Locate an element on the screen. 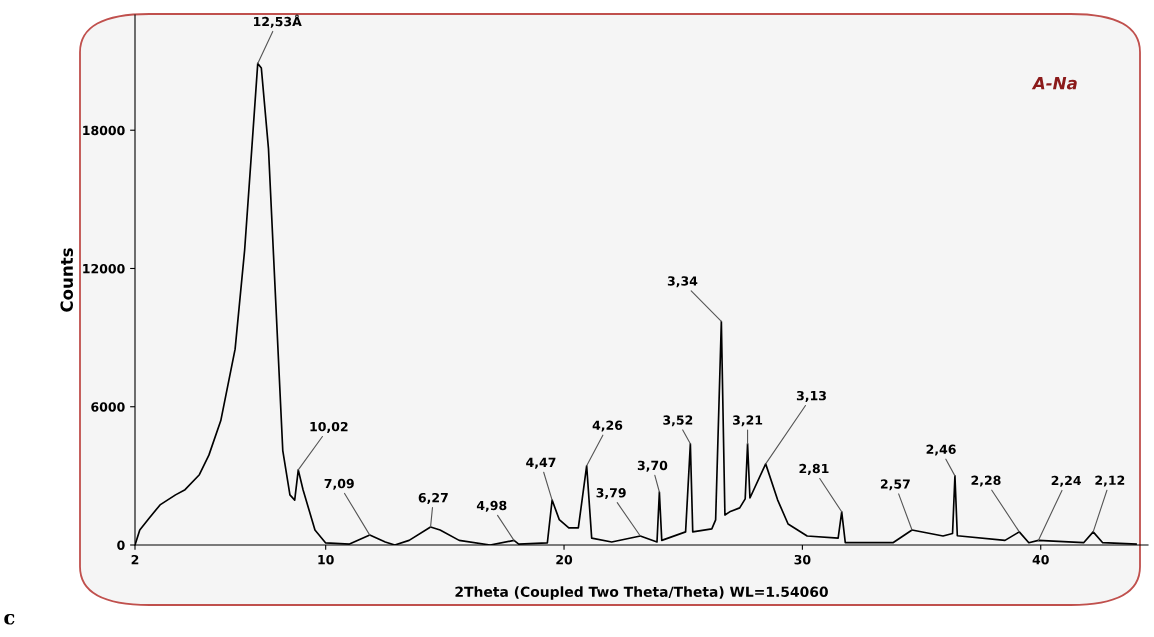 The width and height of the screenshot is (1154, 637). annotation: A-Na is located at coordinates (1054, 83).